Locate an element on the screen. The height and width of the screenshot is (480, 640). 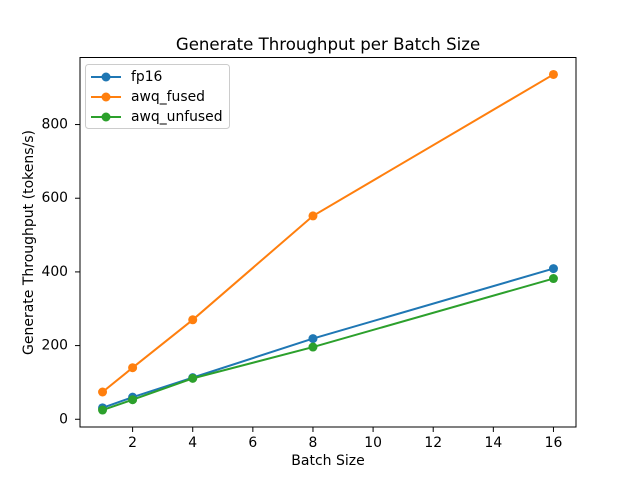
legend-entry-fp16: fp16 is located at coordinates (126, 77).